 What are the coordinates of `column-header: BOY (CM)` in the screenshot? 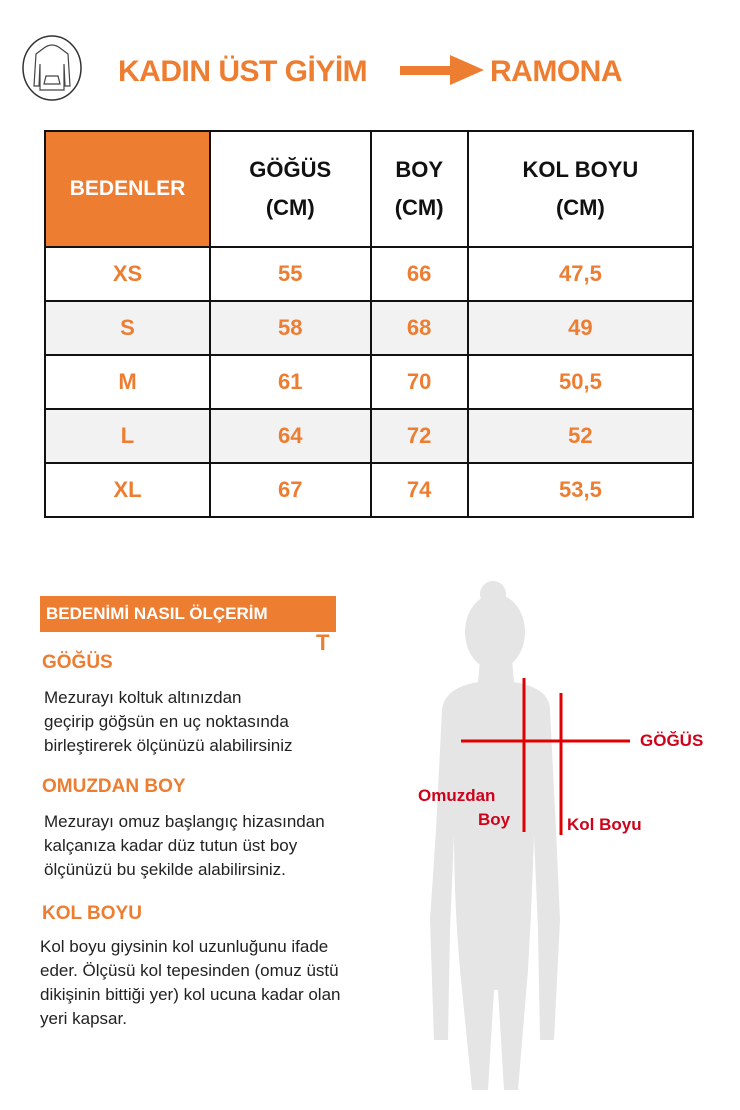 It's located at (419, 189).